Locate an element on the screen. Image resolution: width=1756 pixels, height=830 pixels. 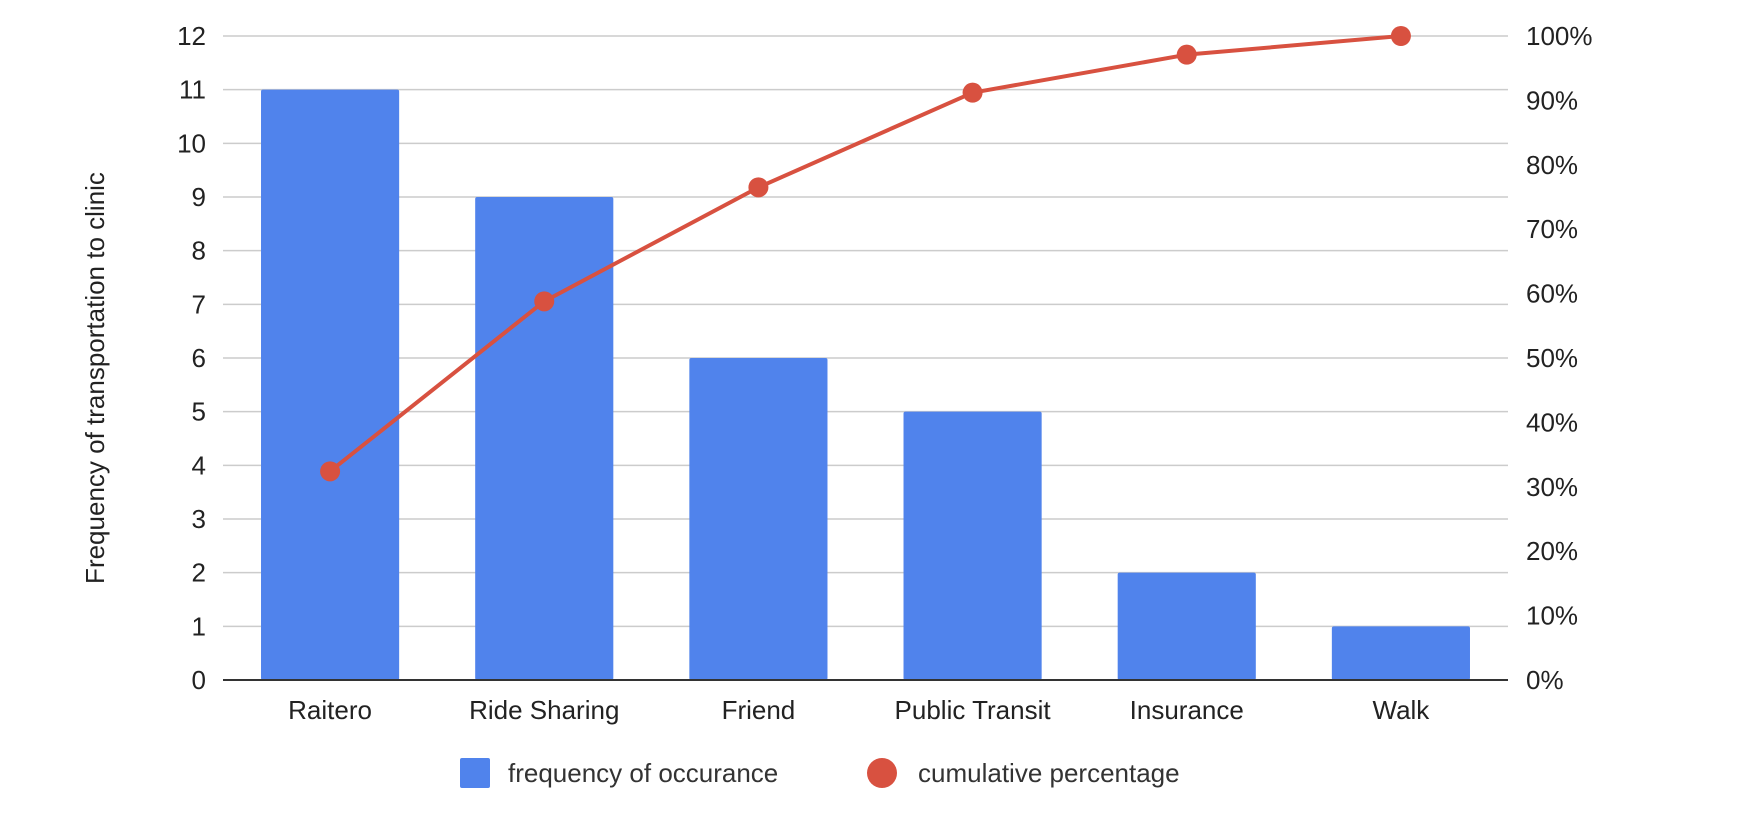
y-tick-label: 9 is located at coordinates (199, 197).